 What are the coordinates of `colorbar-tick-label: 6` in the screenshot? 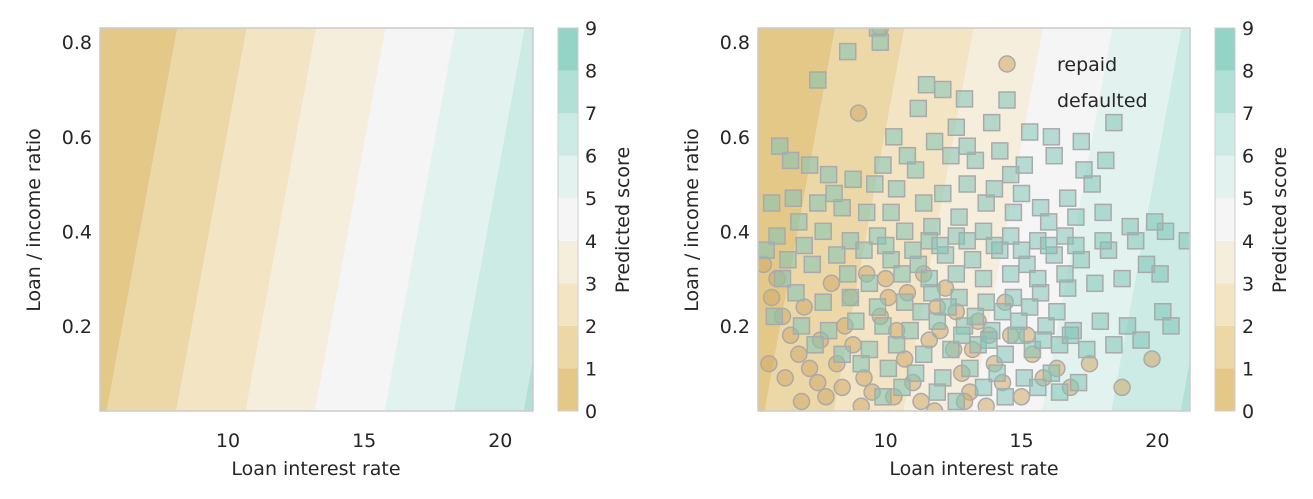 It's located at (1248, 157).